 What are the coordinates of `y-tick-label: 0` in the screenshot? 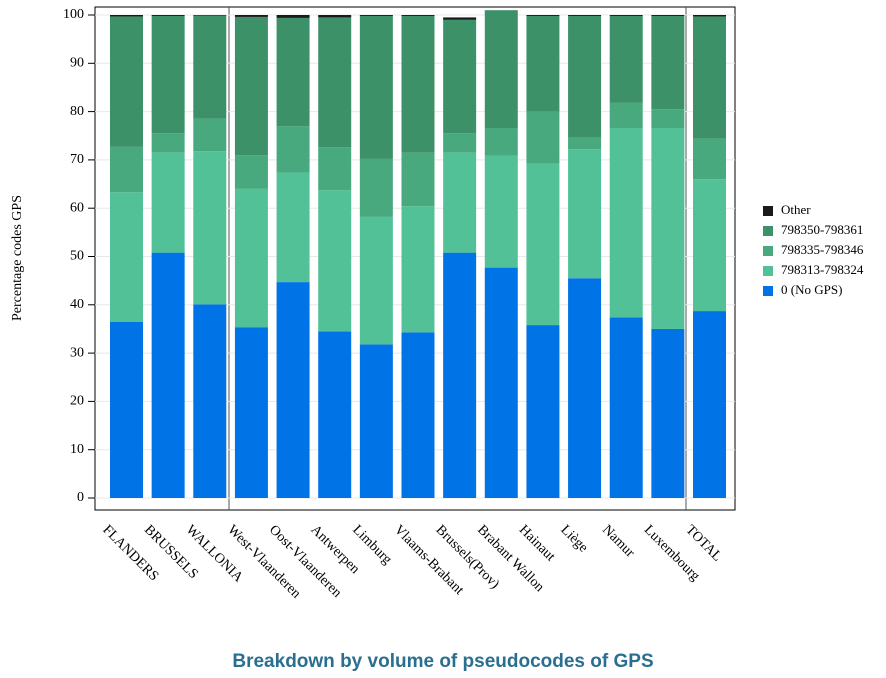 It's located at (80, 497).